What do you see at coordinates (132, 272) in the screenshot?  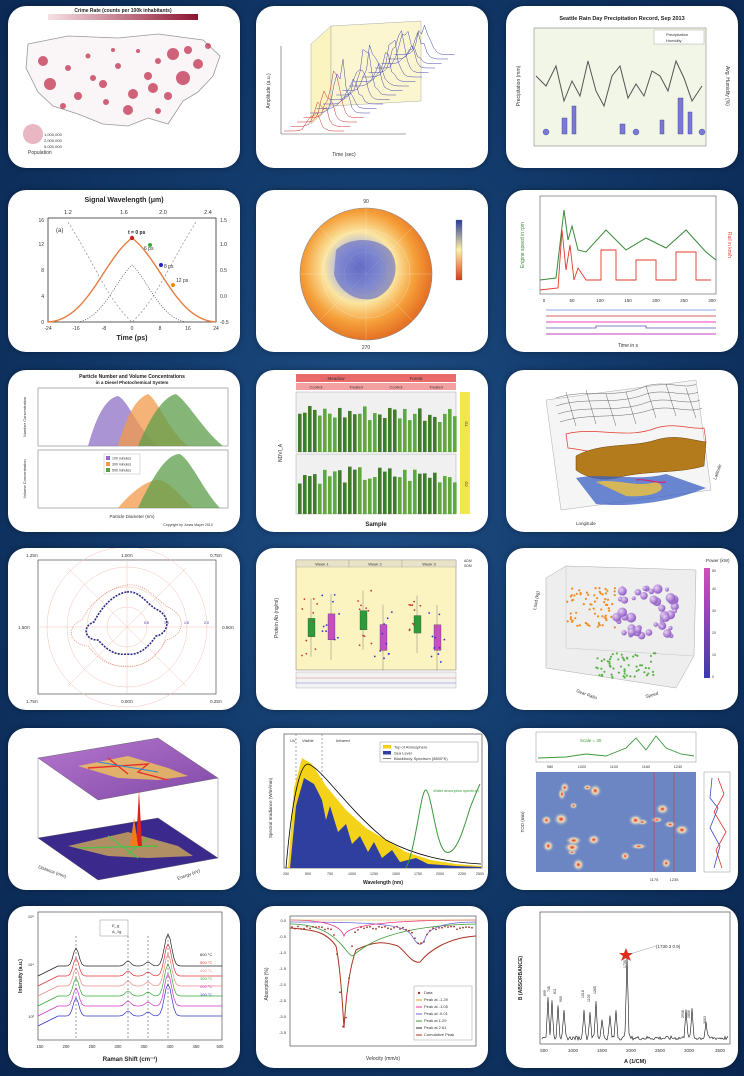 I see `signal-envelope` at bounding box center [132, 272].